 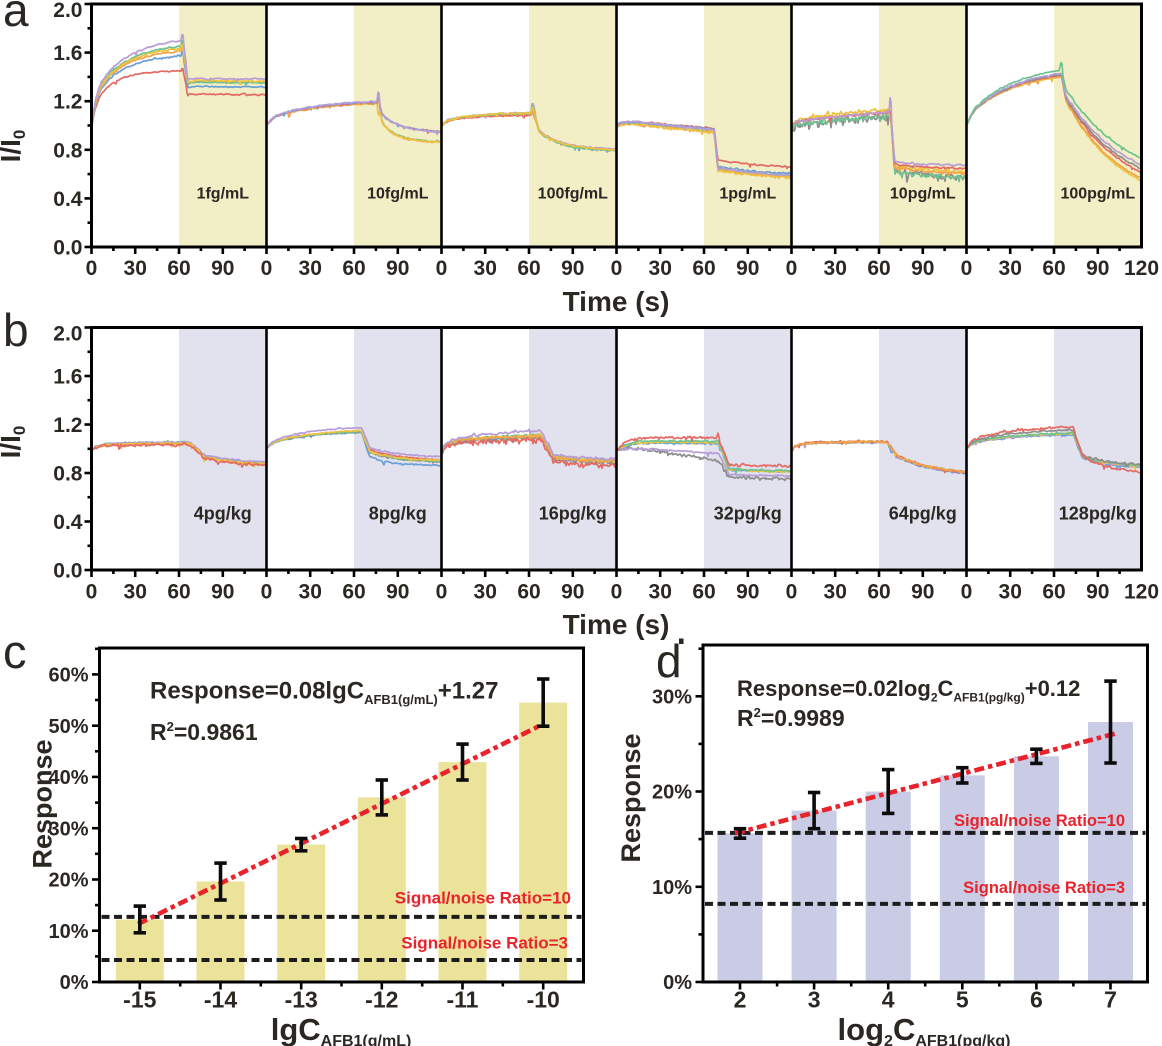 What do you see at coordinates (1098, 514) in the screenshot?
I see `svg-text: 128pg/kg` at bounding box center [1098, 514].